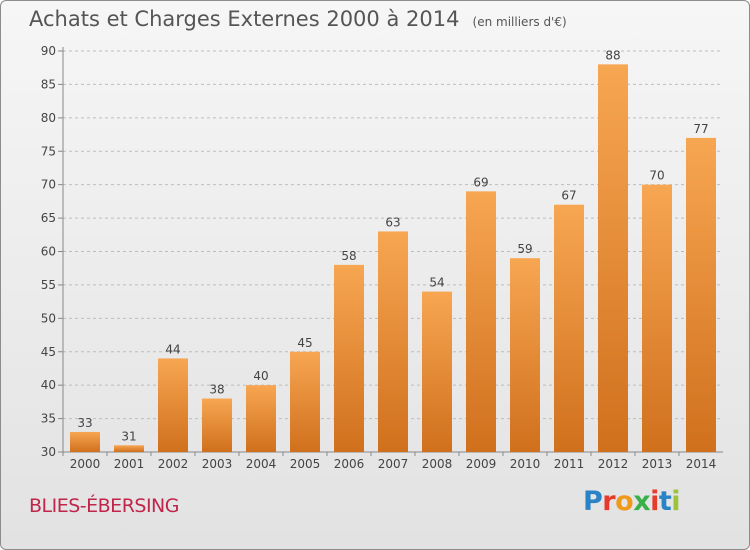 The height and width of the screenshot is (550, 750). Describe the element at coordinates (104, 506) in the screenshot. I see `place-name: BLIES-ÉBERSING` at that location.